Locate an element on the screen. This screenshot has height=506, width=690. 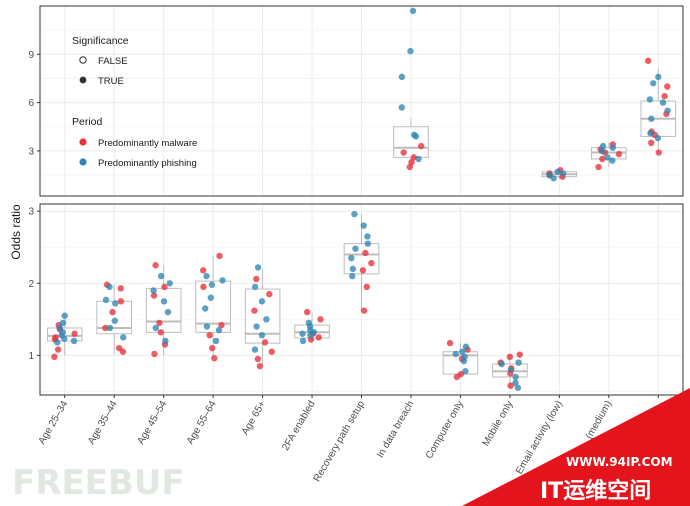
legend-malware-label: Predominantly malware is located at coordinates (147, 143).